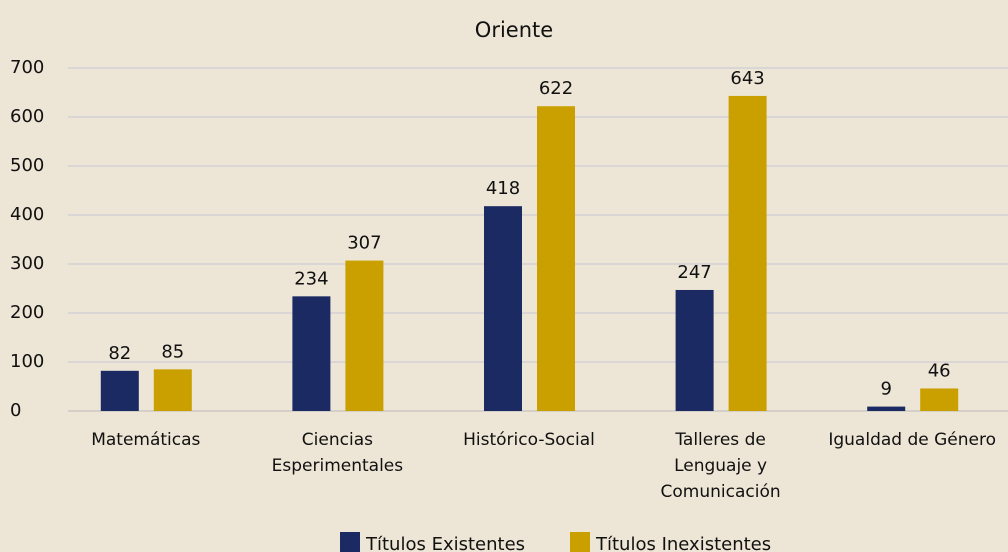  I want to click on data-label: 418, so click(503, 188).